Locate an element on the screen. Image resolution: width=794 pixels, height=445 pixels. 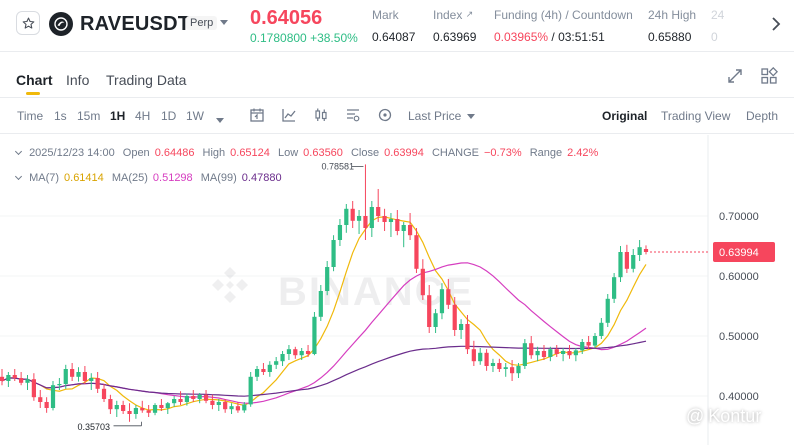
index-value: 0.63969 is located at coordinates (455, 37).